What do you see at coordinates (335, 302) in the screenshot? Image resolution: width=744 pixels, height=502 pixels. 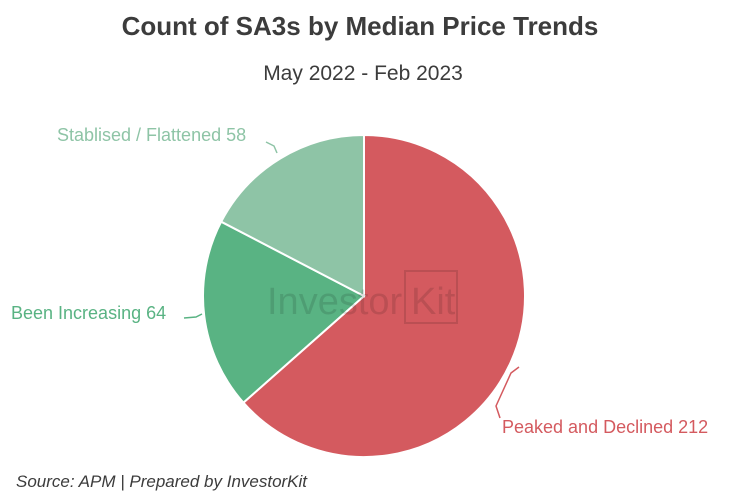 I see `svg-text: Investor` at bounding box center [335, 302].